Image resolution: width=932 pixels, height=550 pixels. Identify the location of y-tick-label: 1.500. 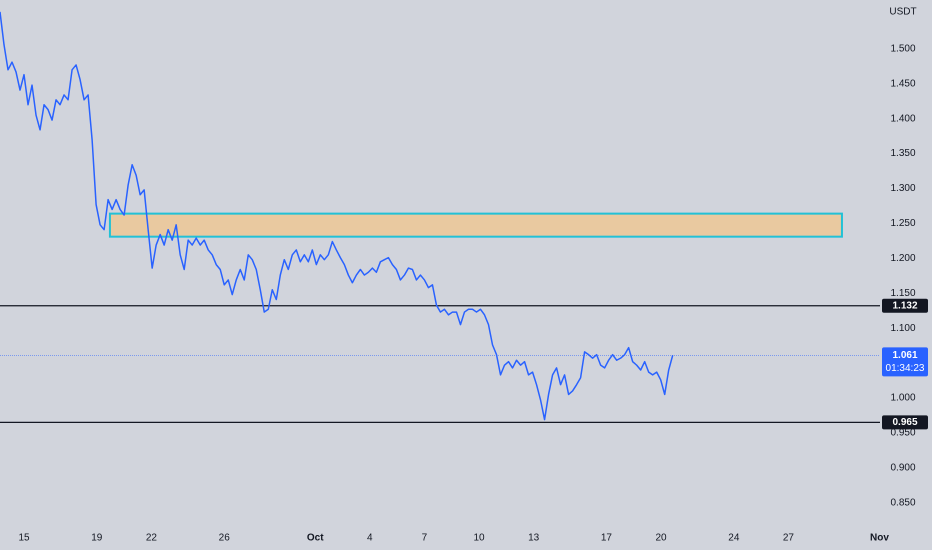
(902, 49).